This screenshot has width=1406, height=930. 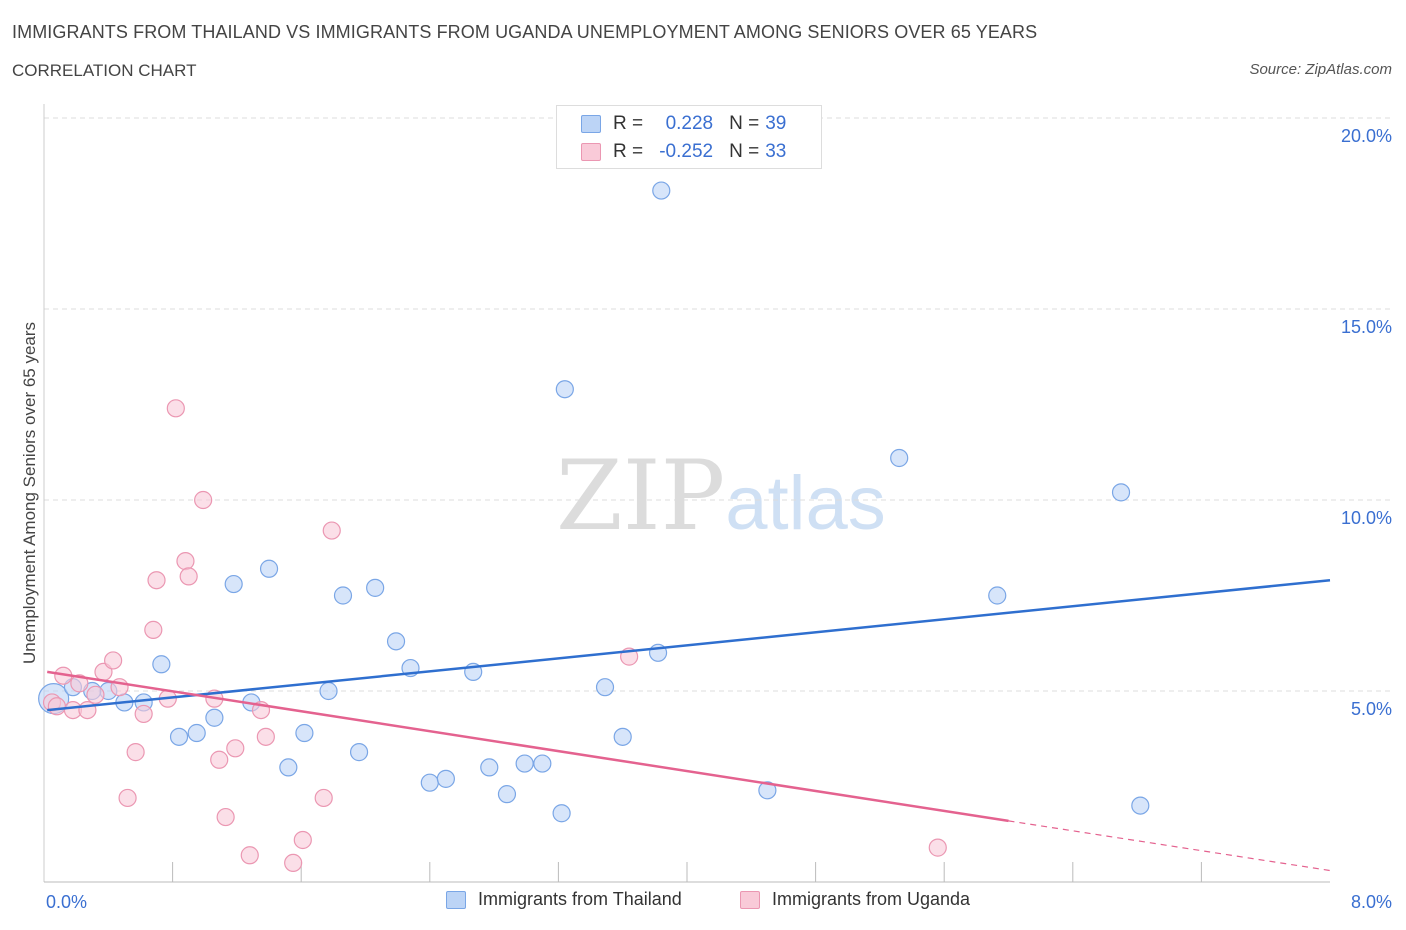 What do you see at coordinates (776, 151) in the screenshot?
I see `n-value: 33` at bounding box center [776, 151].